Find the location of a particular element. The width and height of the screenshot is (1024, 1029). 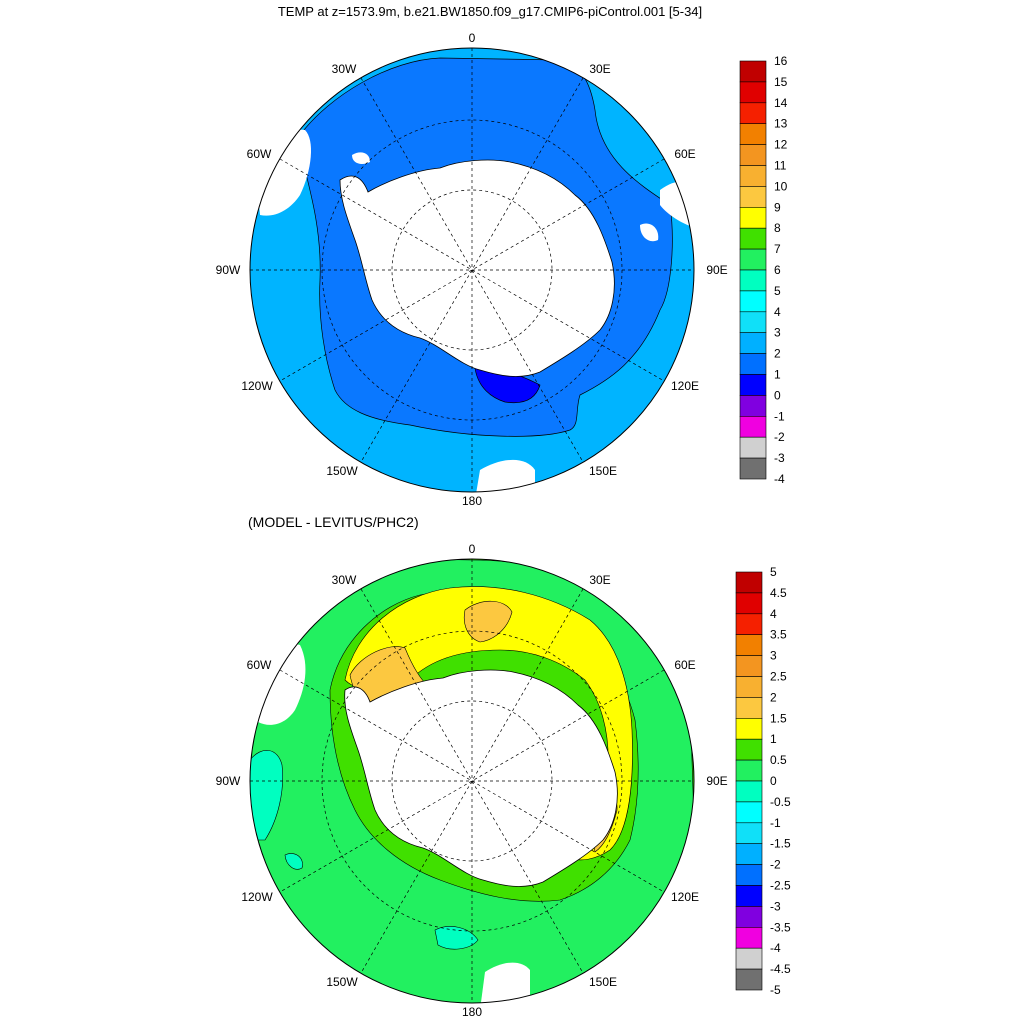

bottom-lon-60e: 60E is located at coordinates (684, 665).